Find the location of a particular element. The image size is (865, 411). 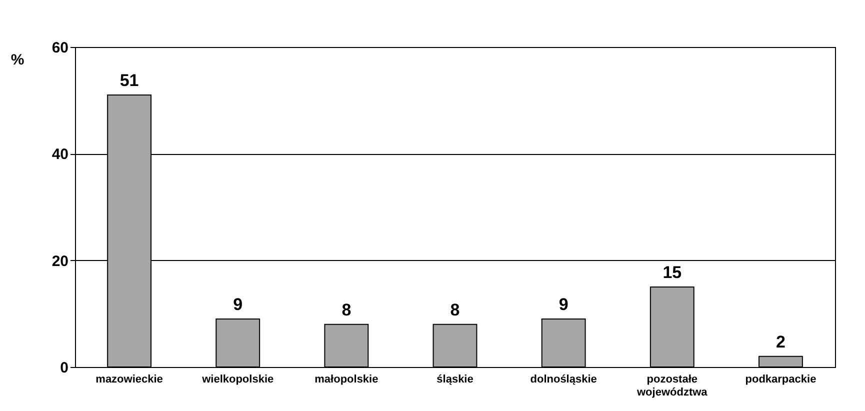

y-tick-label: 20 is located at coordinates (60, 261).